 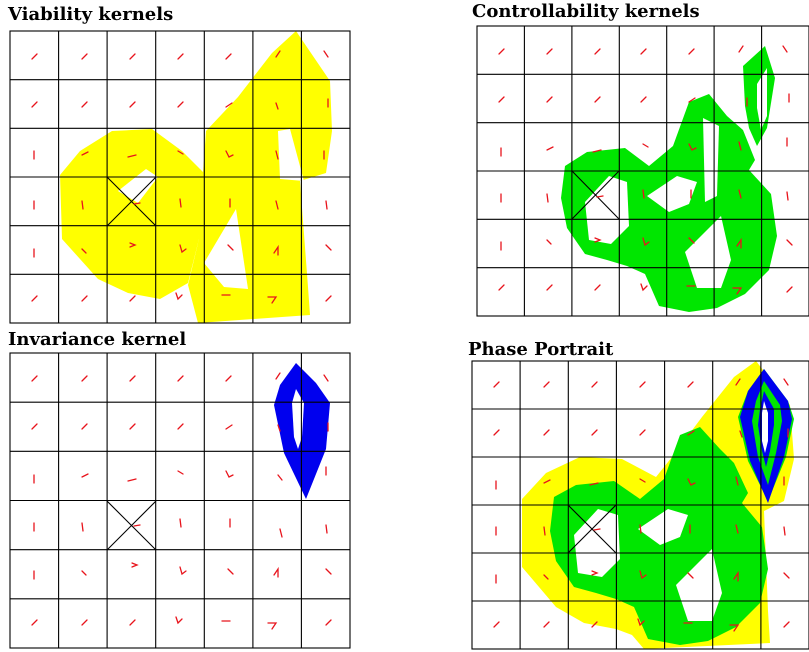 What do you see at coordinates (595, 195) in the screenshot?
I see `controllability-center-cross` at bounding box center [595, 195].